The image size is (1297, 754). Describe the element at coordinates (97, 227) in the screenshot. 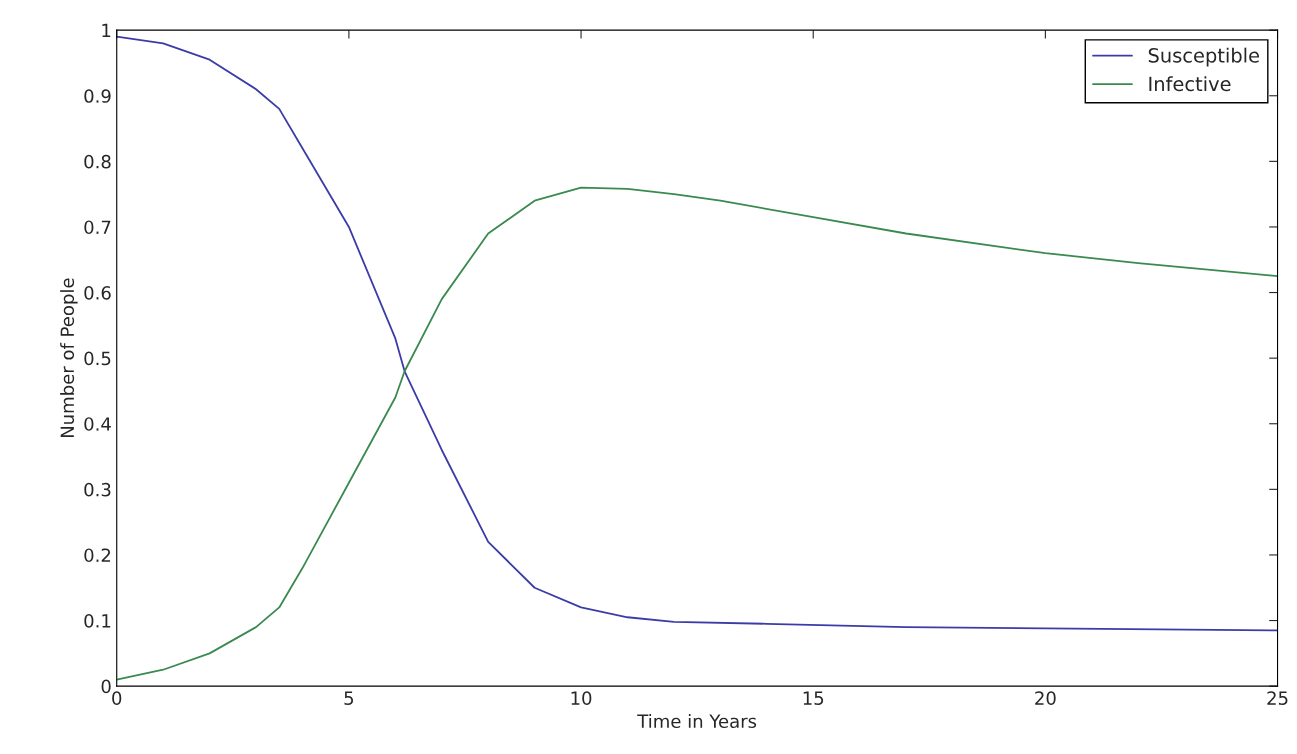

I see `y-tick-label: 0.7` at that location.